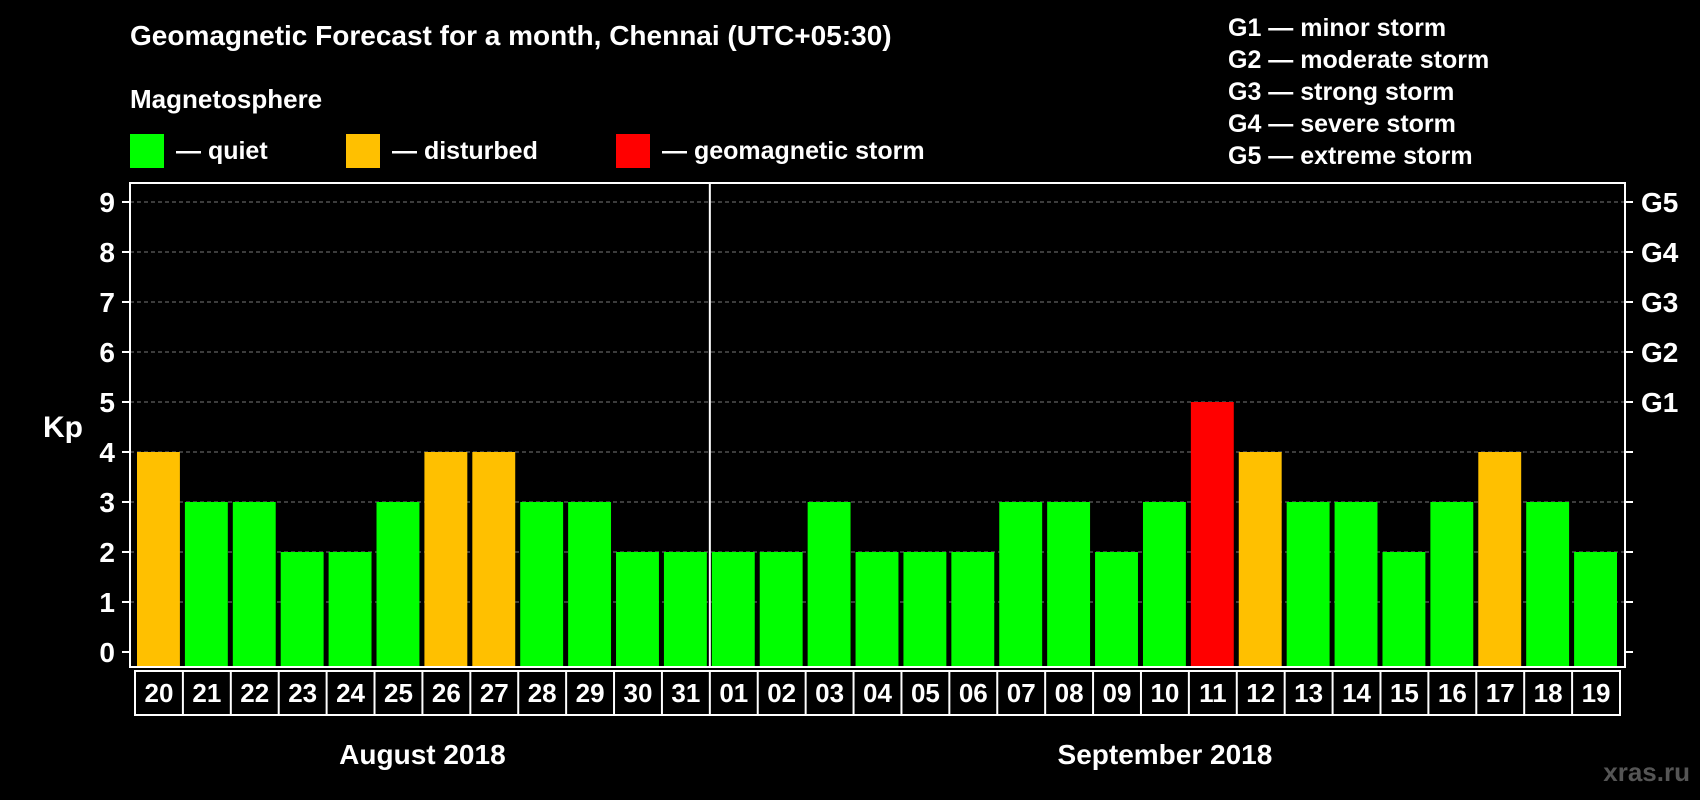 Image resolution: width=1700 pixels, height=800 pixels. Describe the element at coordinates (226, 99) in the screenshot. I see `legend-heading: Magnetosphere` at that location.